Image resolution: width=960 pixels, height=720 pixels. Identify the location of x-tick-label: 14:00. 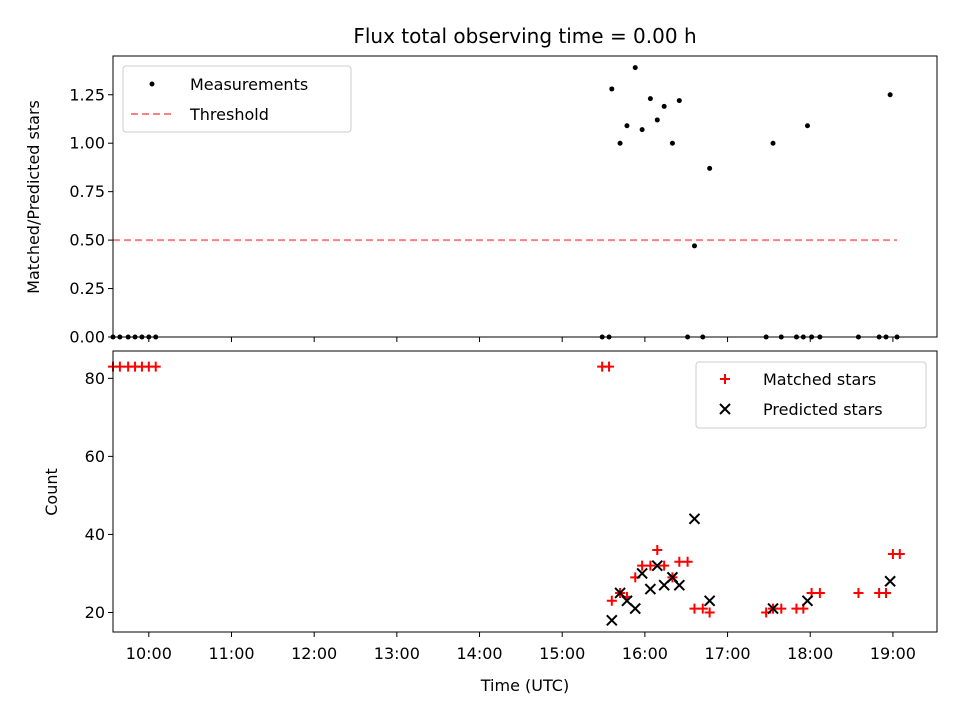
(479, 653).